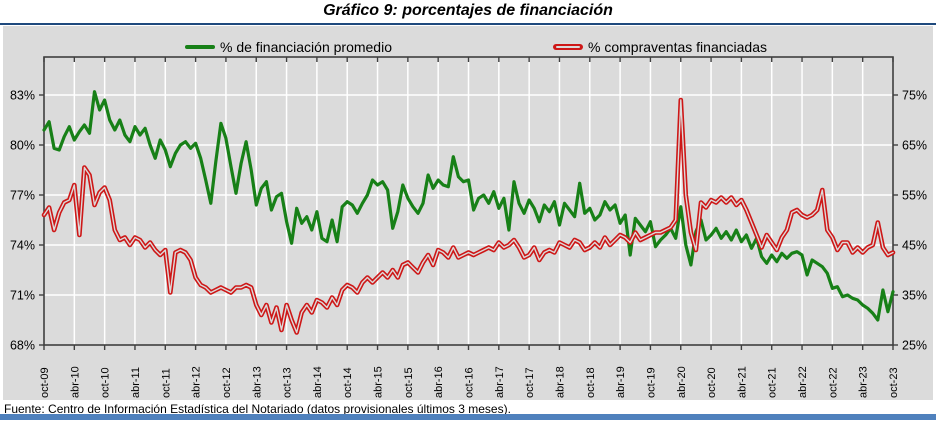 Image resolution: width=936 pixels, height=425 pixels. I want to click on green-line-swatch-icon, so click(200, 47).